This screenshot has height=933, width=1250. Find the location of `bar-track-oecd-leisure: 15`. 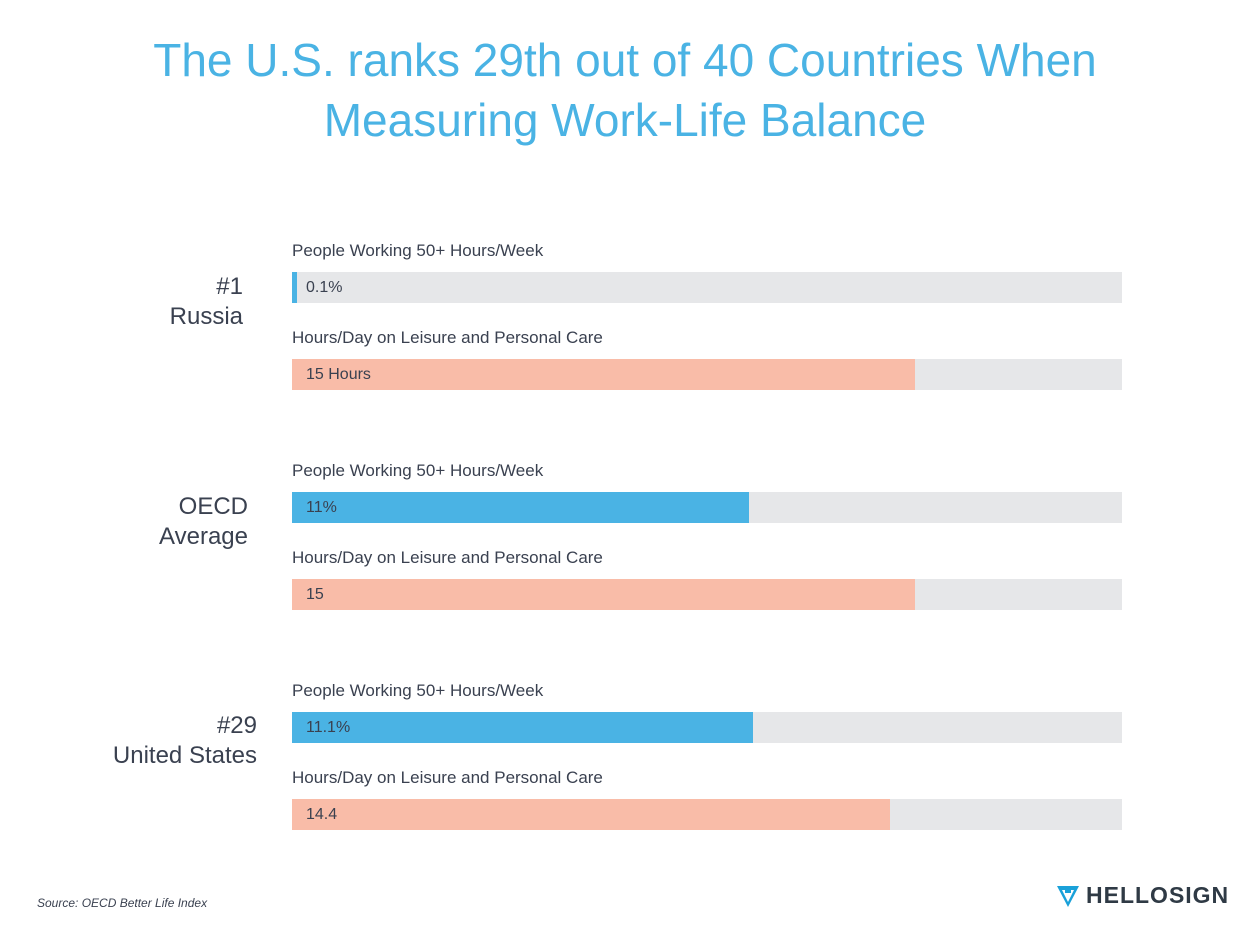

bar-track-oecd-leisure: 15 is located at coordinates (707, 594).